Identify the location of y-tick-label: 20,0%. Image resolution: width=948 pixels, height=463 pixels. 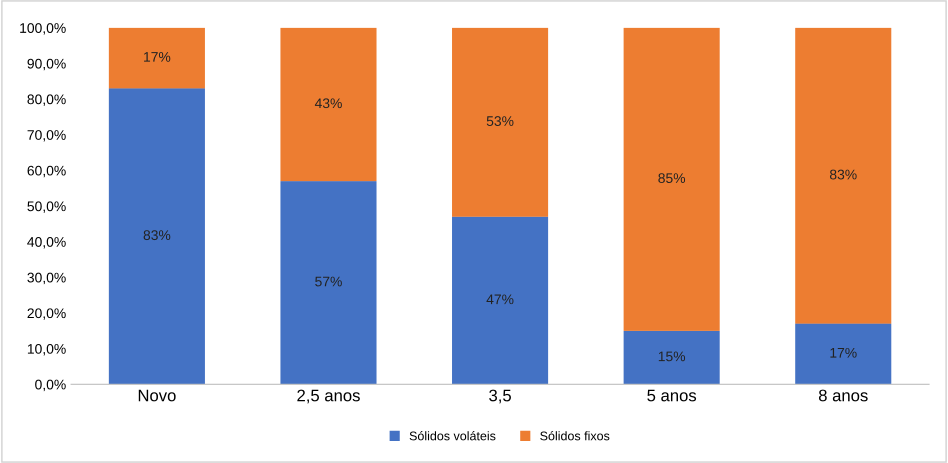
(47, 314).